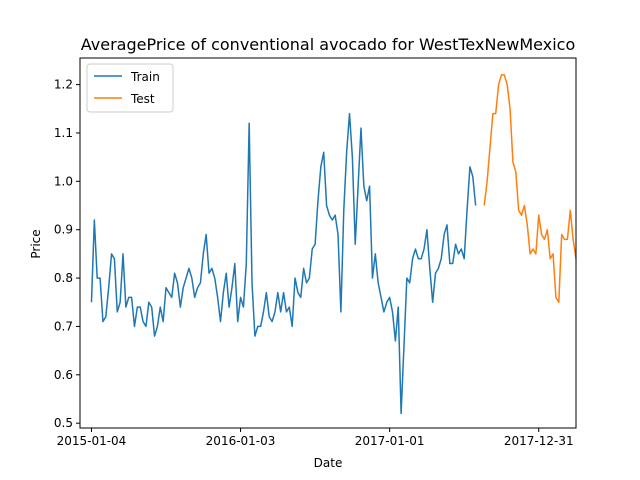 This screenshot has height=480, width=640. Describe the element at coordinates (63, 423) in the screenshot. I see `y-tick-label: 0.5` at that location.